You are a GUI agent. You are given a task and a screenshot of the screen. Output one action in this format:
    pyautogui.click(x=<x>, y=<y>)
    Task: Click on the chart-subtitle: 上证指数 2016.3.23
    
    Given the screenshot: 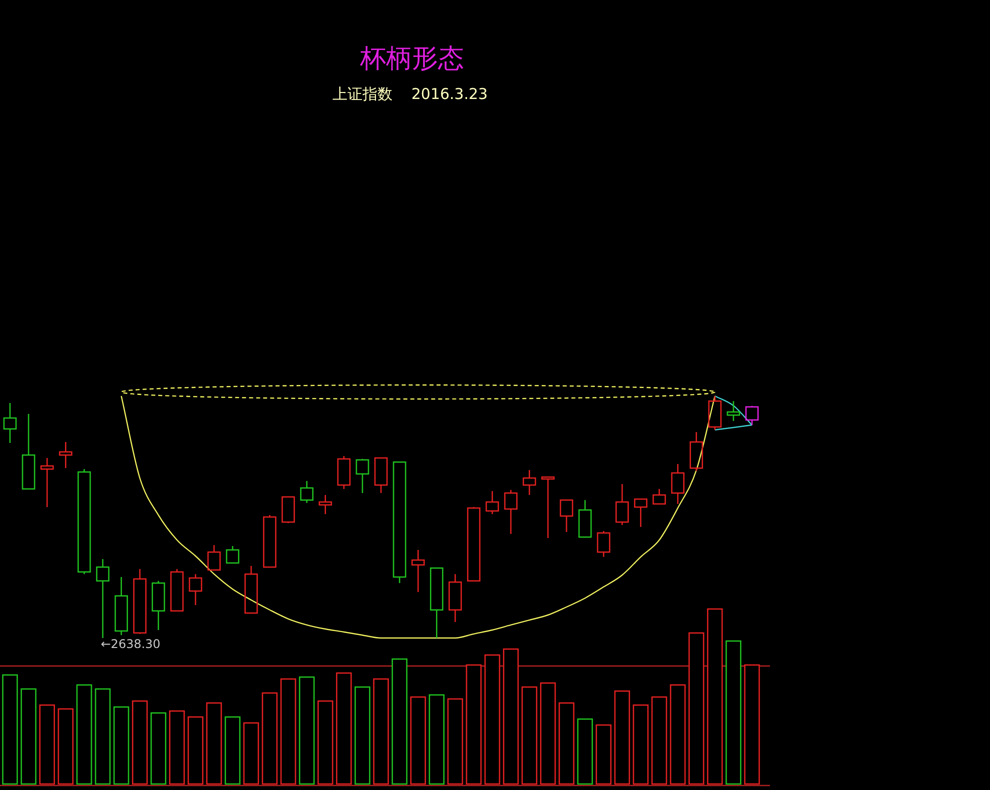 What is the action you would take?
    pyautogui.click(x=410, y=94)
    